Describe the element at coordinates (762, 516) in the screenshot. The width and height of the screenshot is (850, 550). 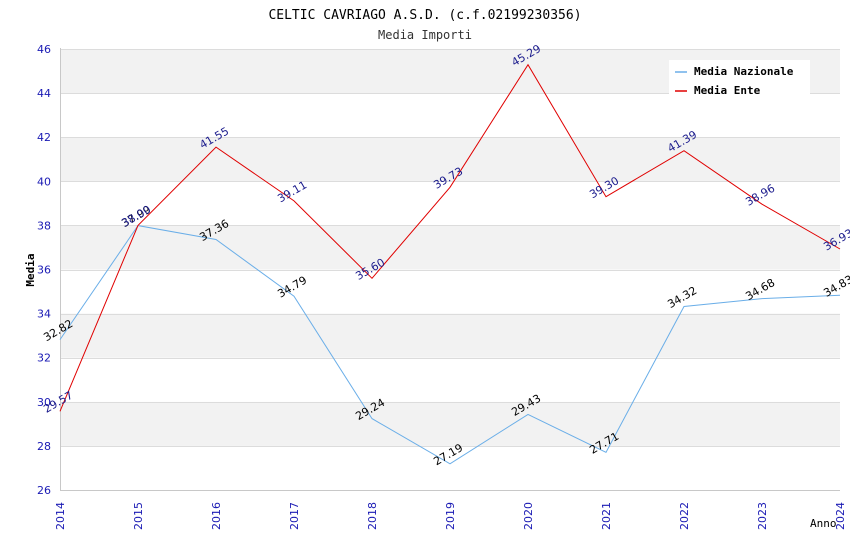
I see `x-tick-label: 2023` at that location.